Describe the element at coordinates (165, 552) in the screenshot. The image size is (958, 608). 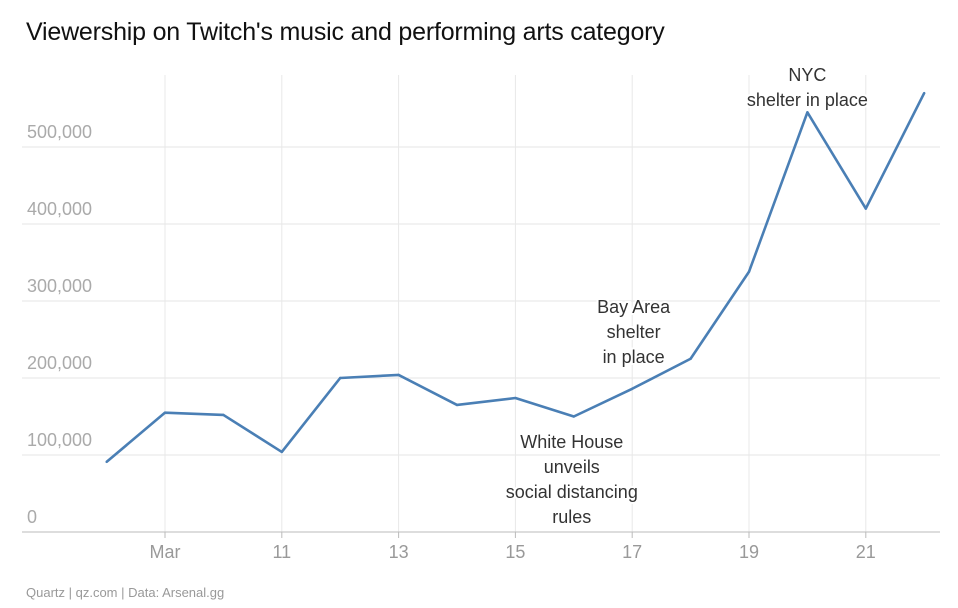
I see `x-tick-label: Mar` at that location.